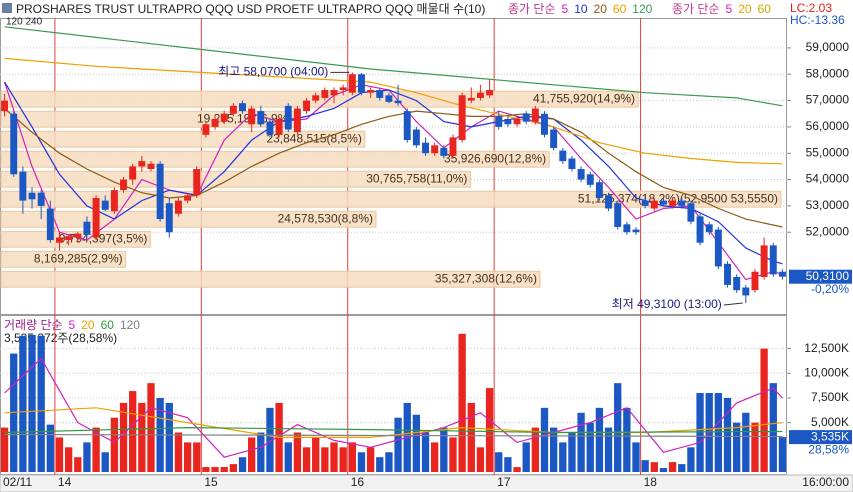 This screenshot has height=492, width=853. What do you see at coordinates (828, 179) in the screenshot?
I see `y-tick-label: 54,0000` at bounding box center [828, 179].